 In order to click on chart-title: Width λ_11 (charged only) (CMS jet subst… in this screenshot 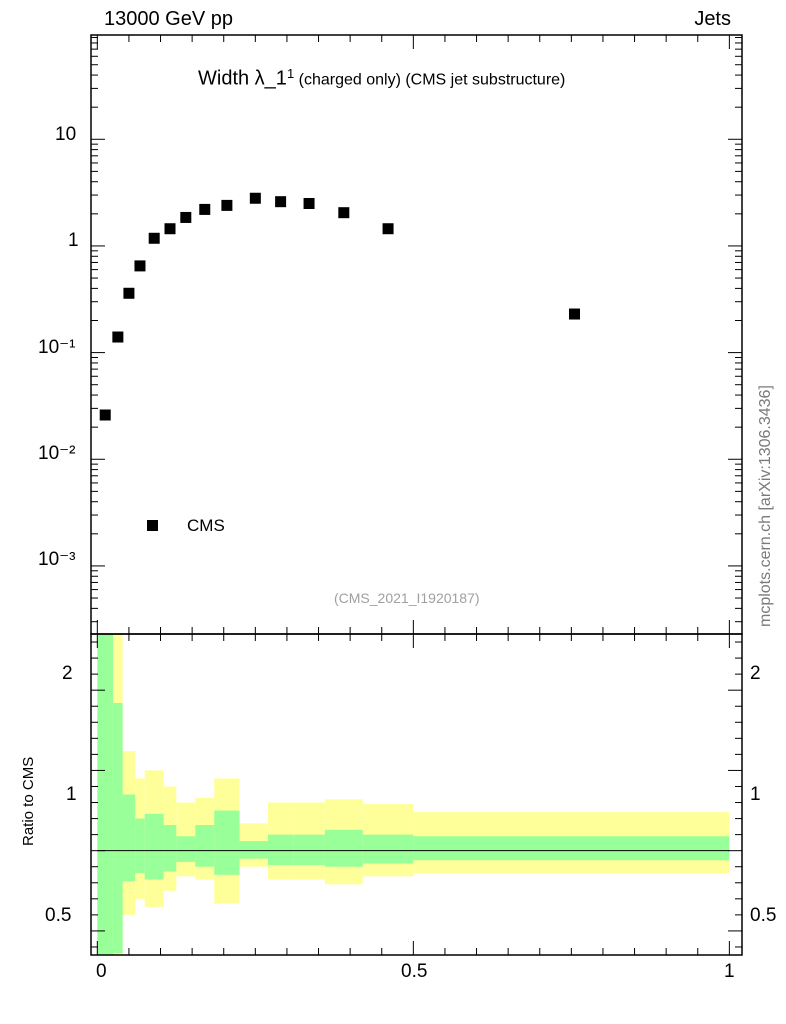, I will do `click(381, 78)`.